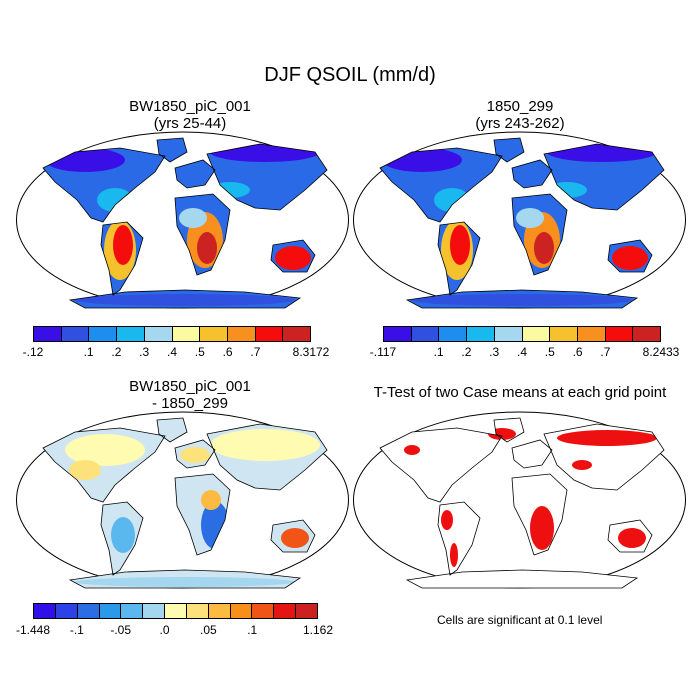 Image resolution: width=700 pixels, height=700 pixels. What do you see at coordinates (311, 352) in the screenshot?
I see `colorbar-tick-label: 8.3172` at bounding box center [311, 352].